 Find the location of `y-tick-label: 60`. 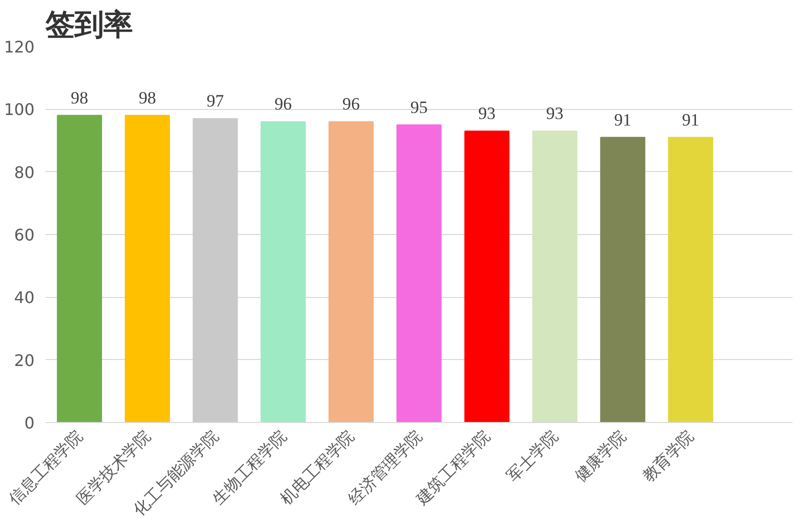

y-tick-label: 60 is located at coordinates (24, 235).